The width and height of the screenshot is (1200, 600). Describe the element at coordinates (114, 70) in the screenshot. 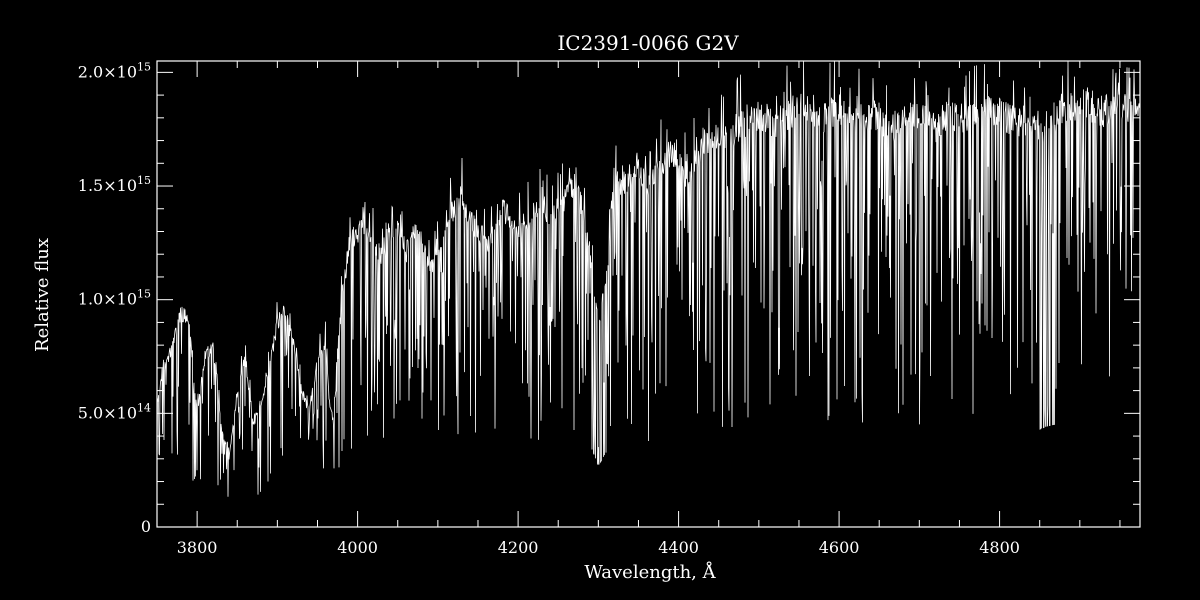

I see `y-tick-label: 2.0×10¹⁵` at that location.